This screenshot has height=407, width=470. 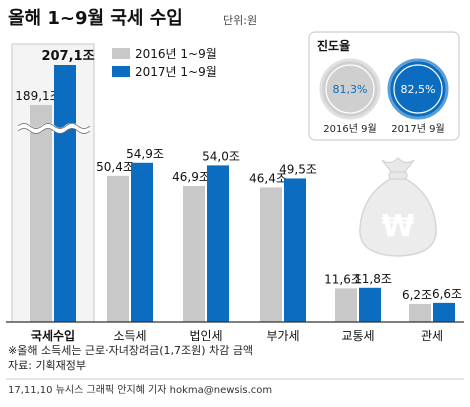 What do you see at coordinates (398, 175) in the screenshot?
I see `money-bag-tie` at bounding box center [398, 175].